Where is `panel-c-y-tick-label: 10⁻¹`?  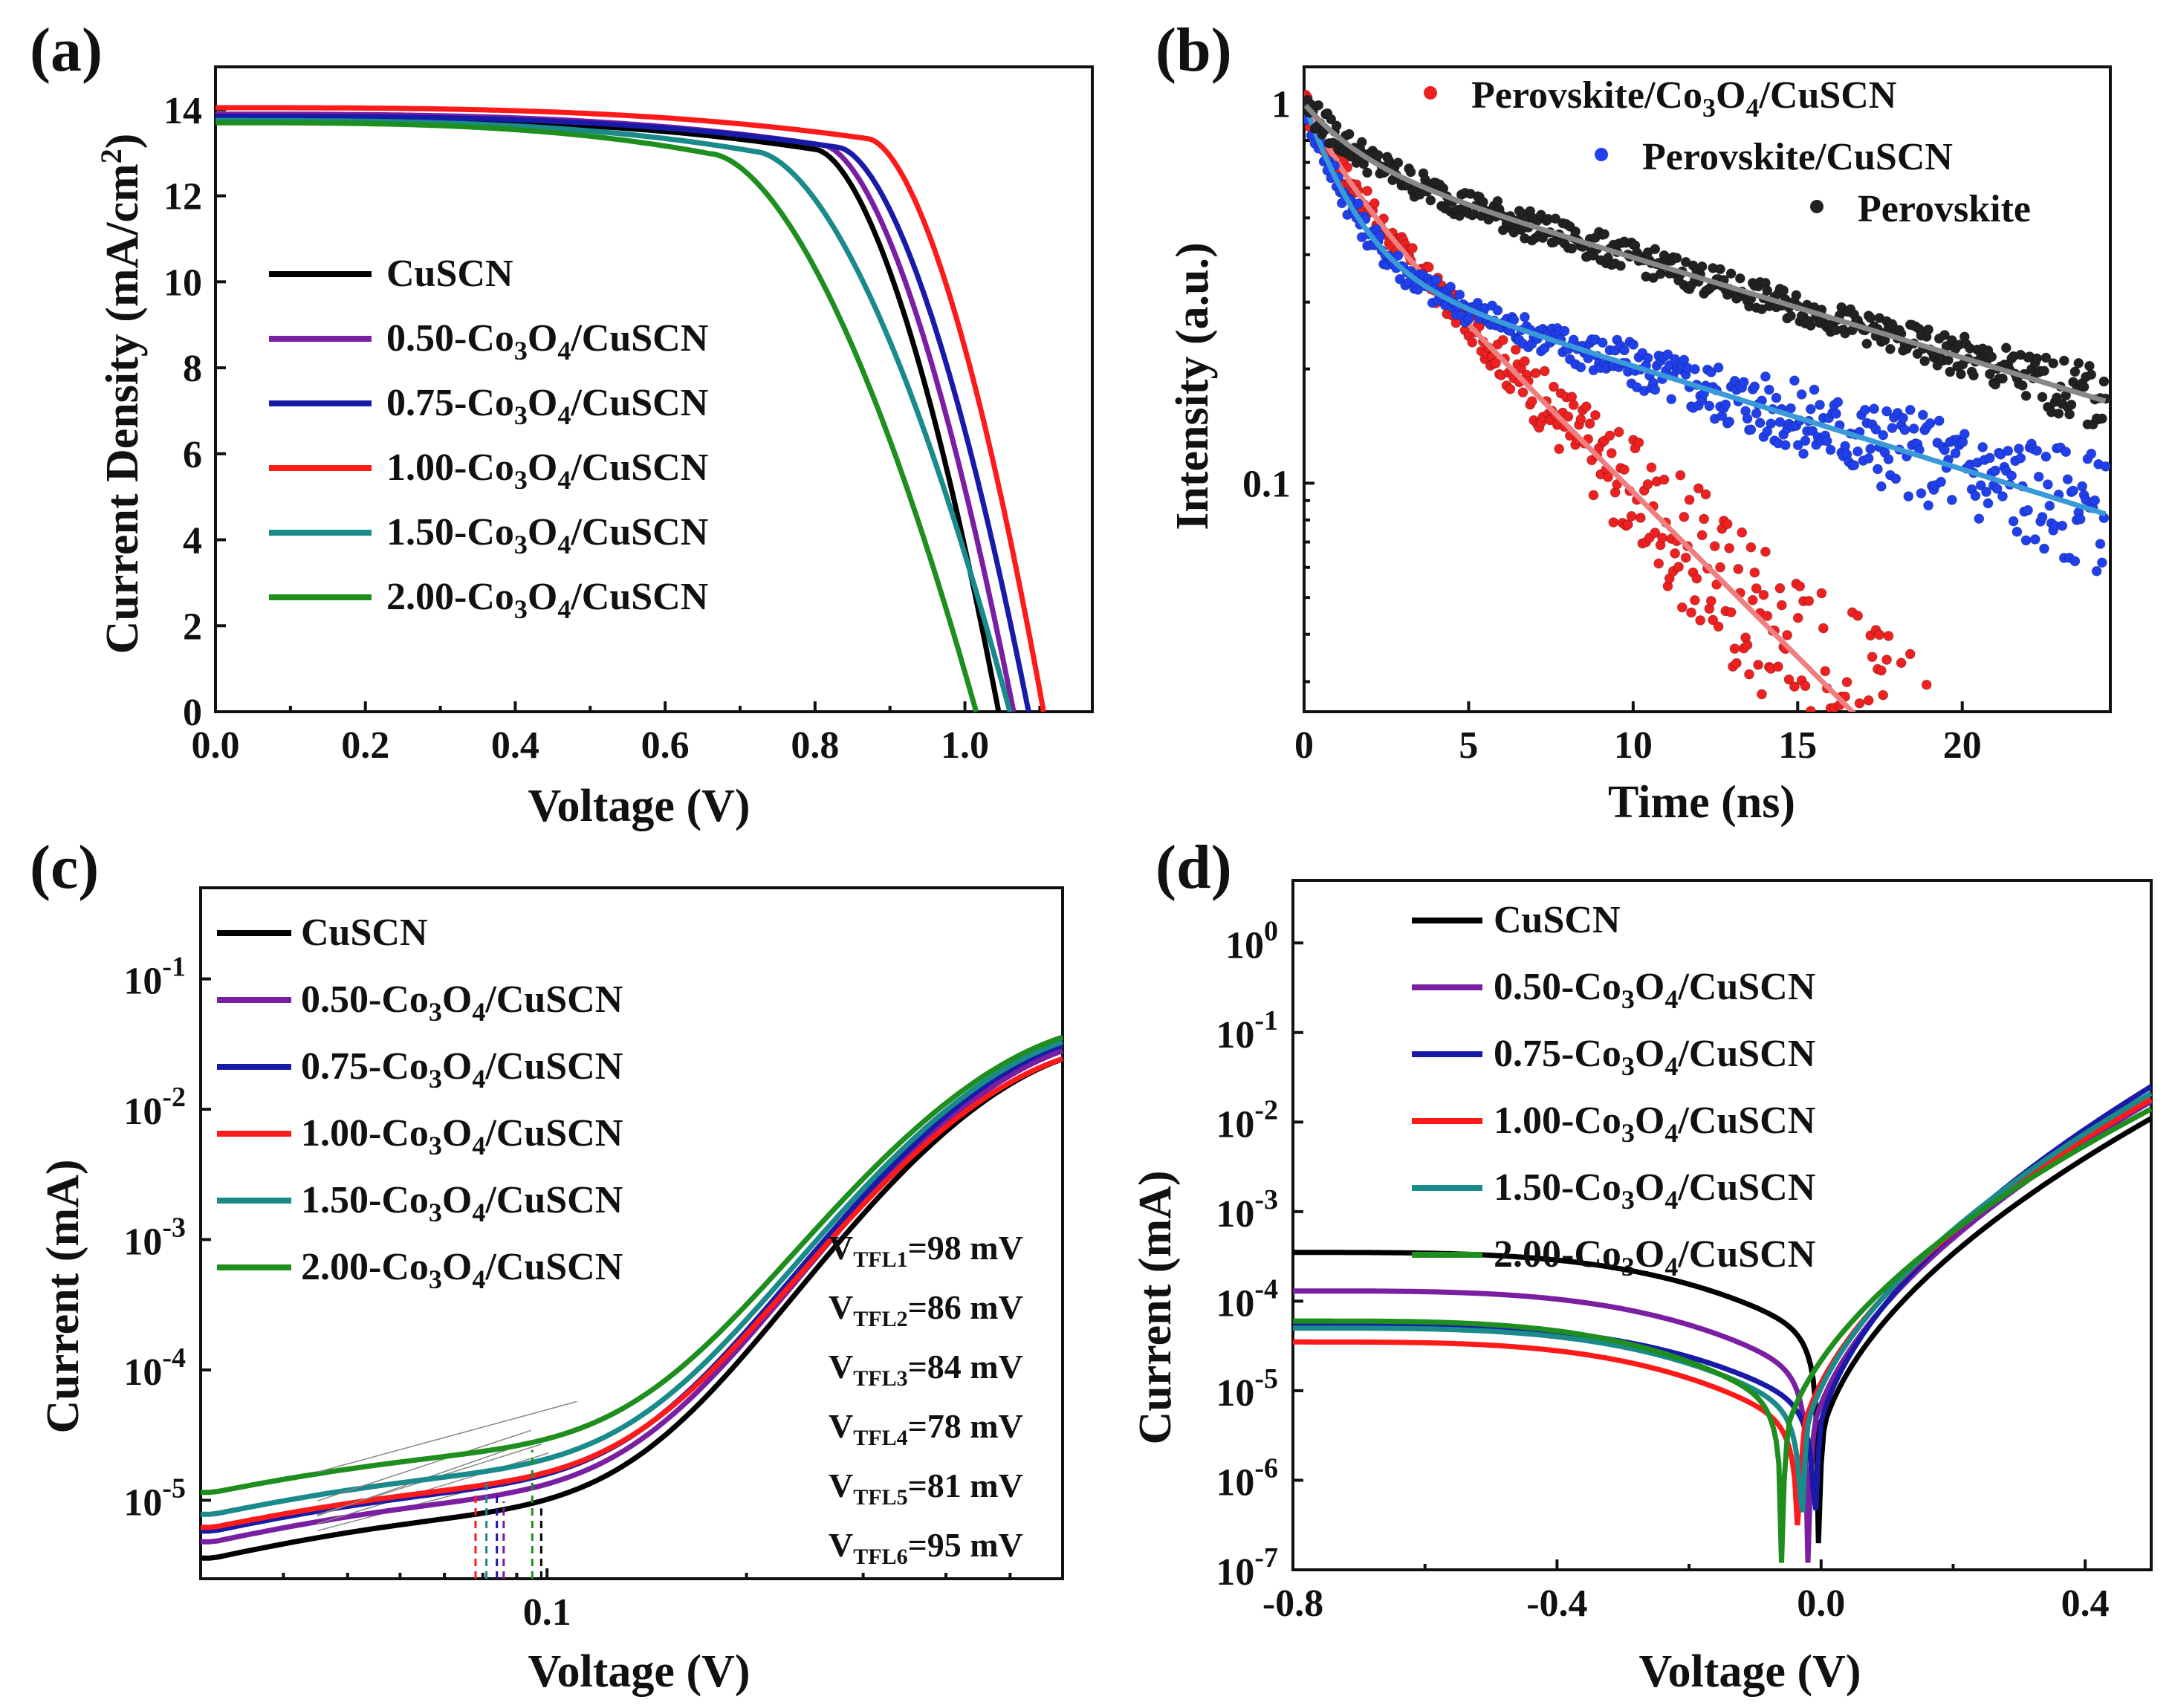 panel-c-y-tick-label: 10⁻¹ is located at coordinates (154, 977).